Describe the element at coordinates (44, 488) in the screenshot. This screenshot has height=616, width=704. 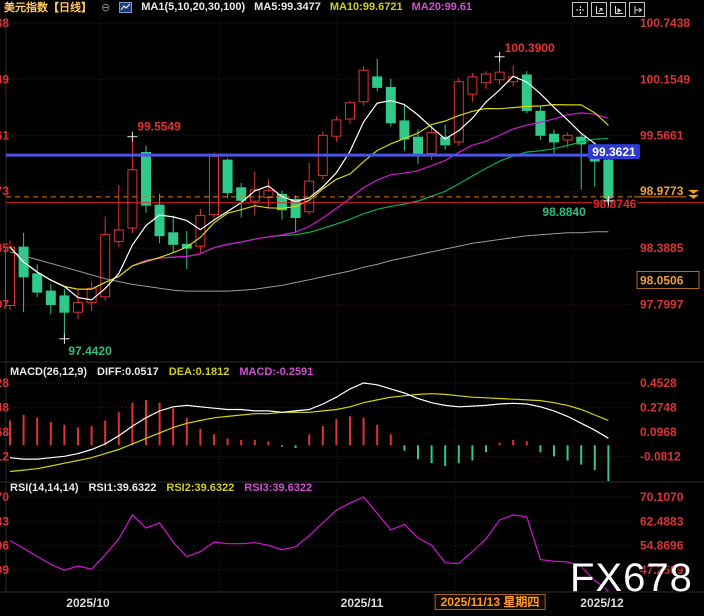
I see `rsi-params-label: RSI(14,14,14)` at that location.